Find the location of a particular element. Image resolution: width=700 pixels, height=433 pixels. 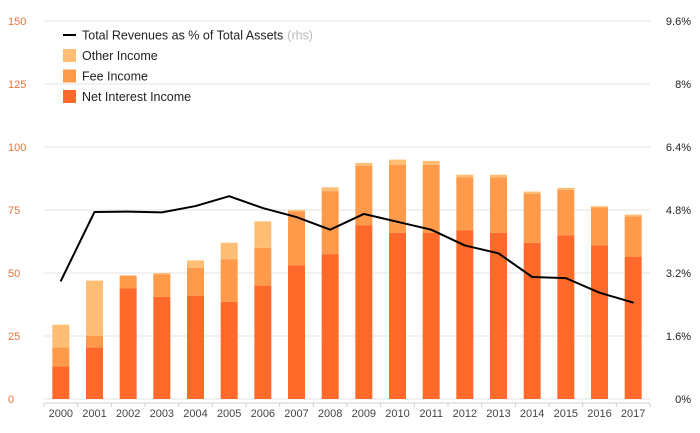

bar-net-interest-income-2002 is located at coordinates (128, 343).